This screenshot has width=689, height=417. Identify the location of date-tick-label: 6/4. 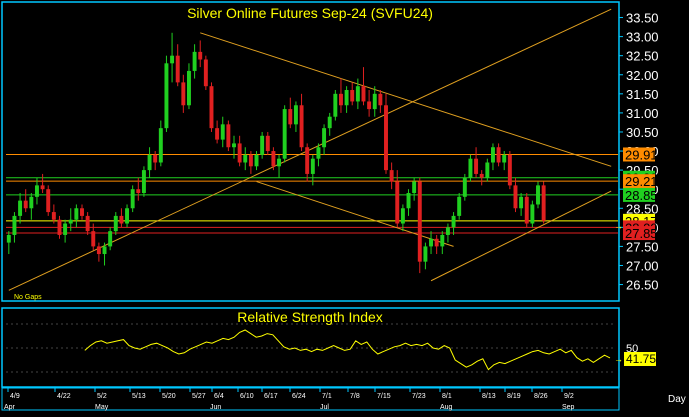
(219, 396).